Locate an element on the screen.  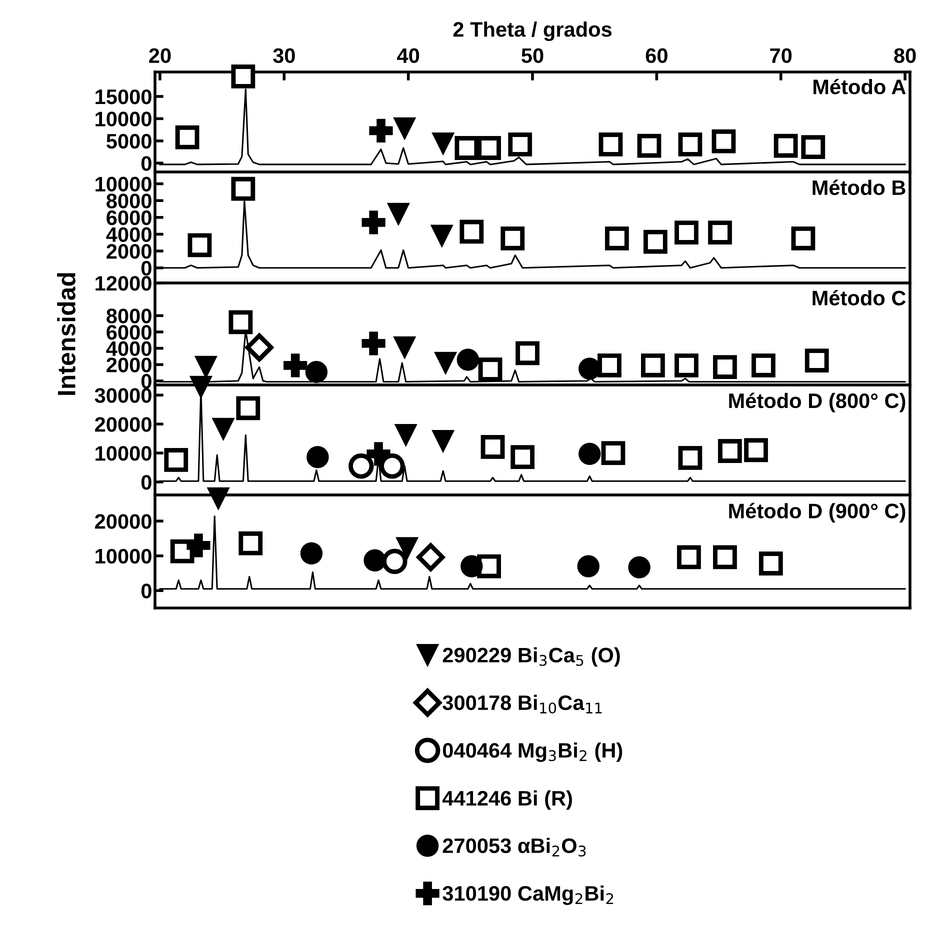
y-tick-label: 12000 is located at coordinates (124, 283).